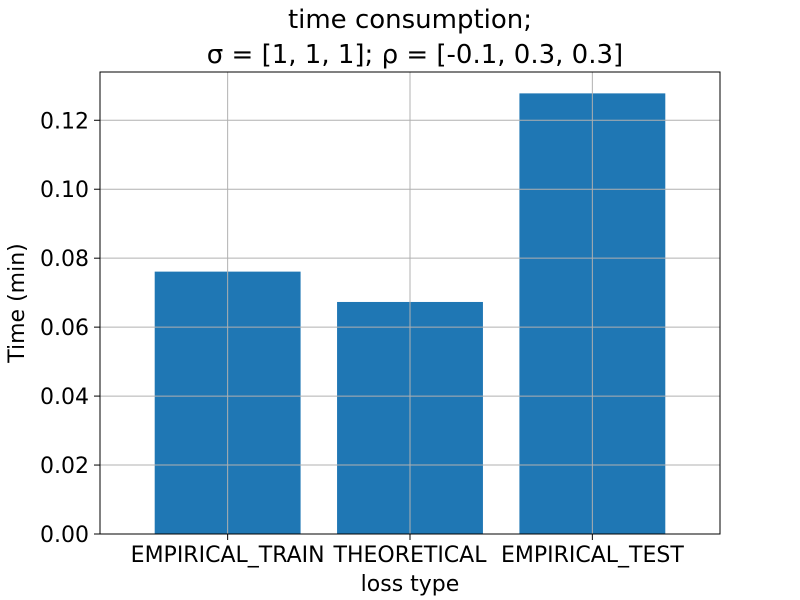 The width and height of the screenshot is (800, 600). I want to click on y-axis-ticks: 0.00 0.02 0.04 0.06 0.08 0.10 0.12, so click(70, 328).